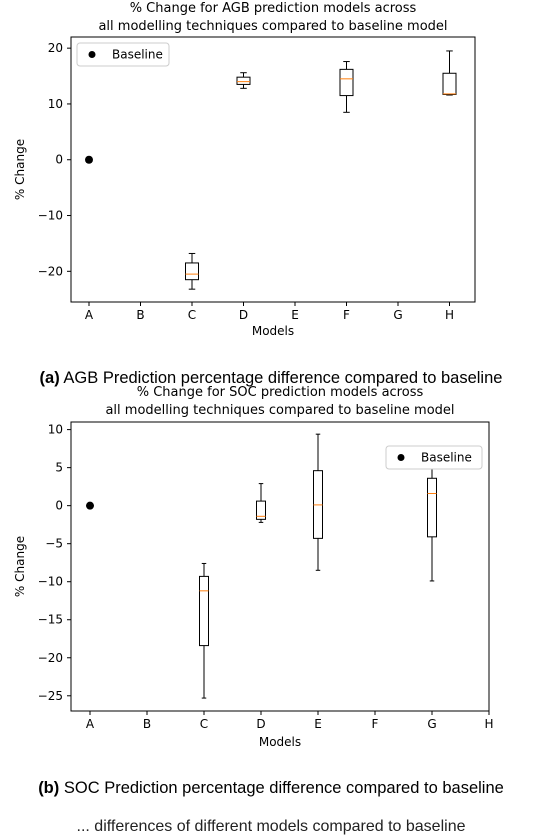  I want to click on p2-box-C, so click(204, 630).